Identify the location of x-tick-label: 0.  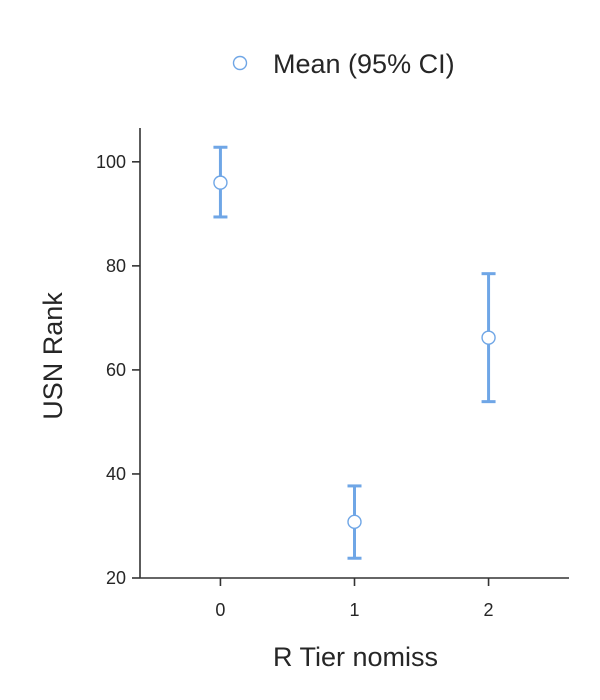
(220, 610).